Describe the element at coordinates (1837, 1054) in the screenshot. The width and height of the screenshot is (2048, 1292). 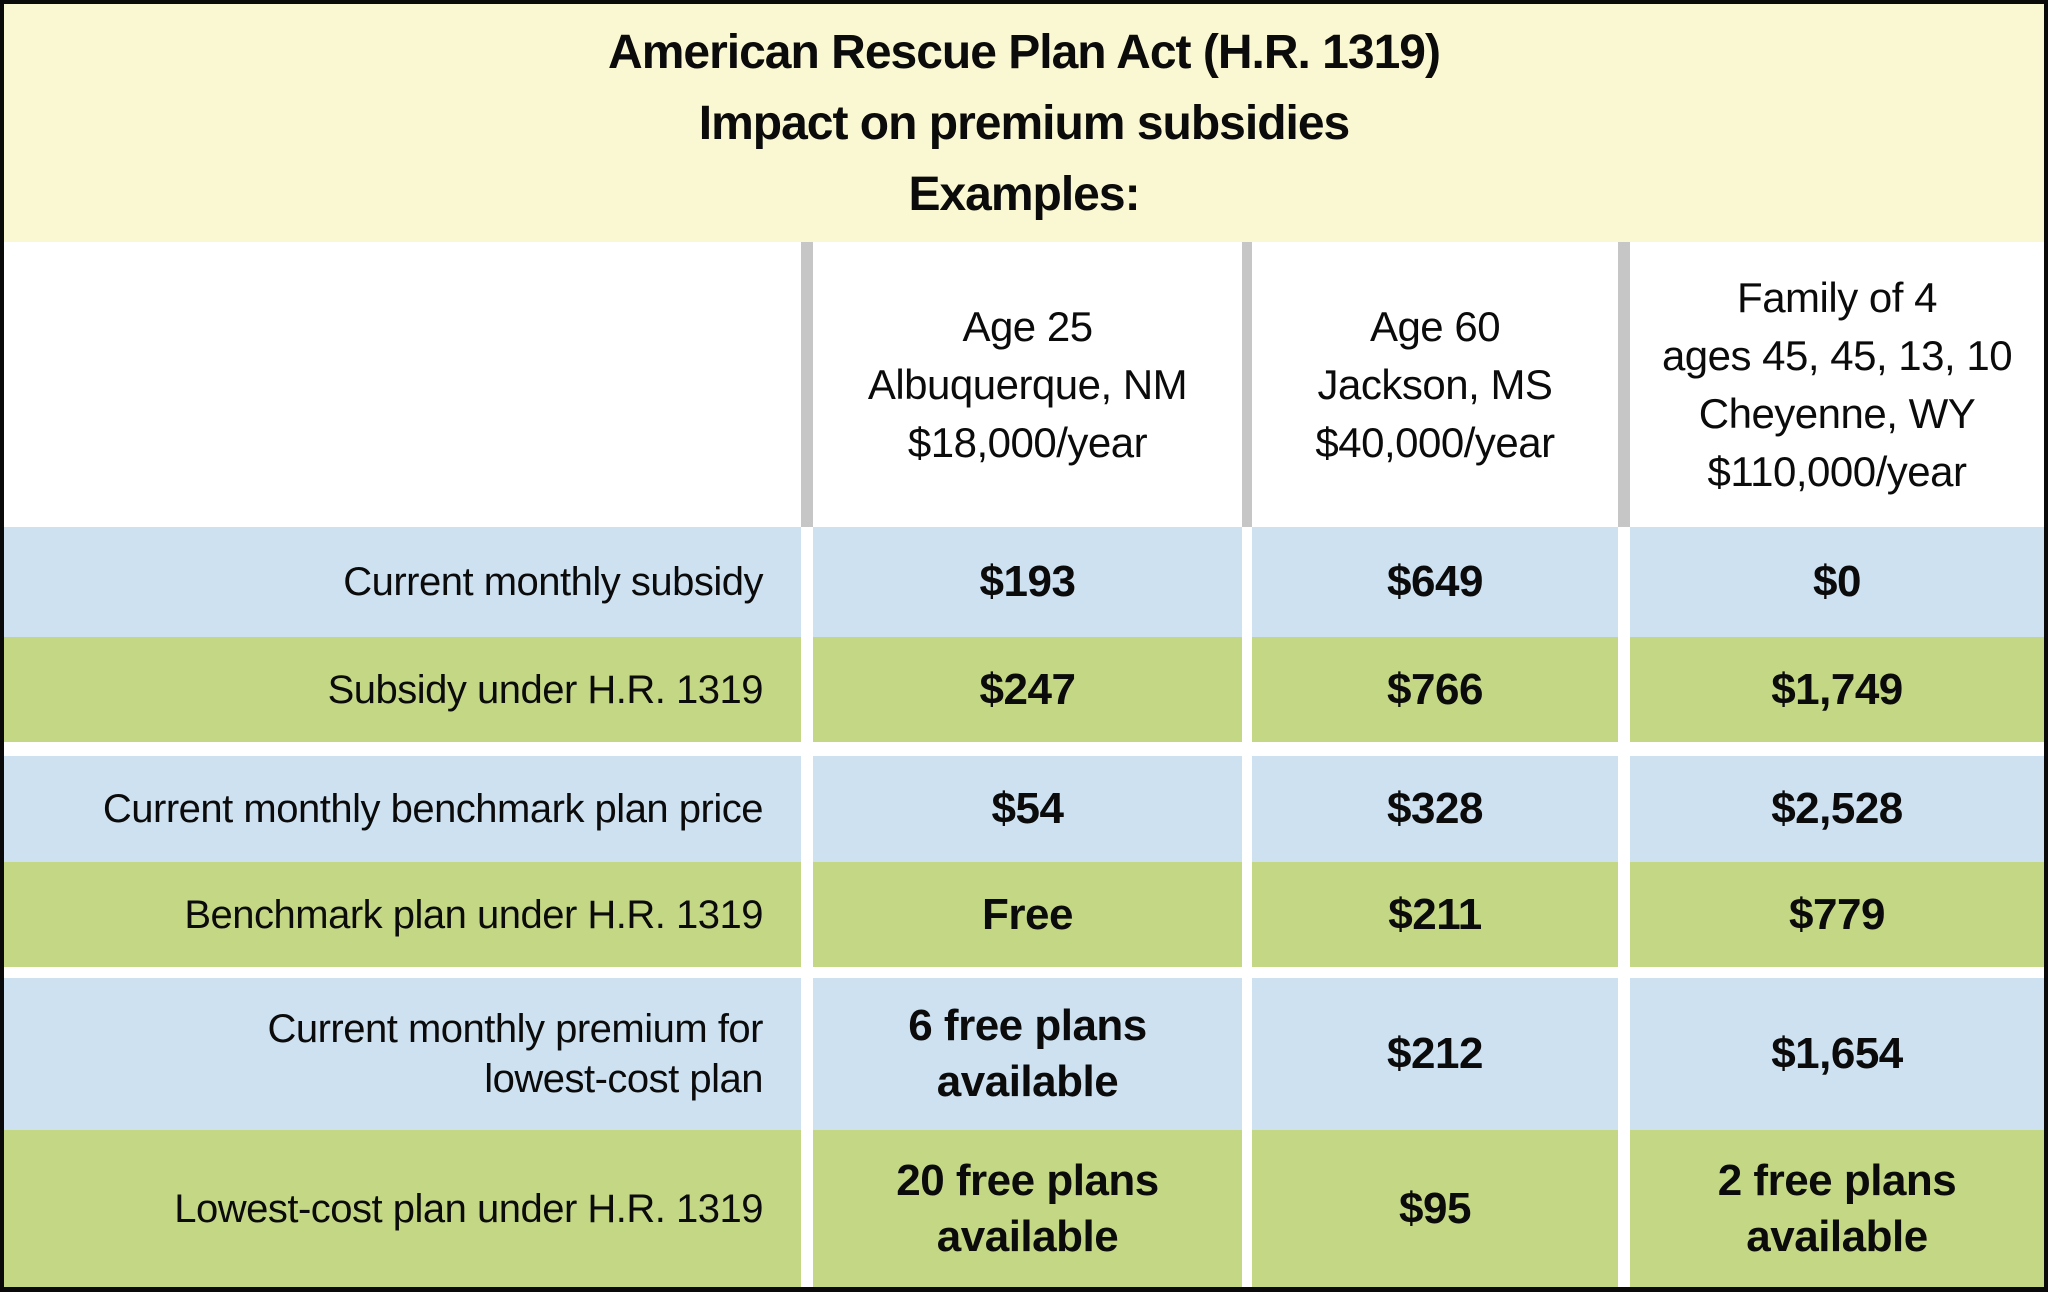
I see `value-cell: $1,654` at that location.